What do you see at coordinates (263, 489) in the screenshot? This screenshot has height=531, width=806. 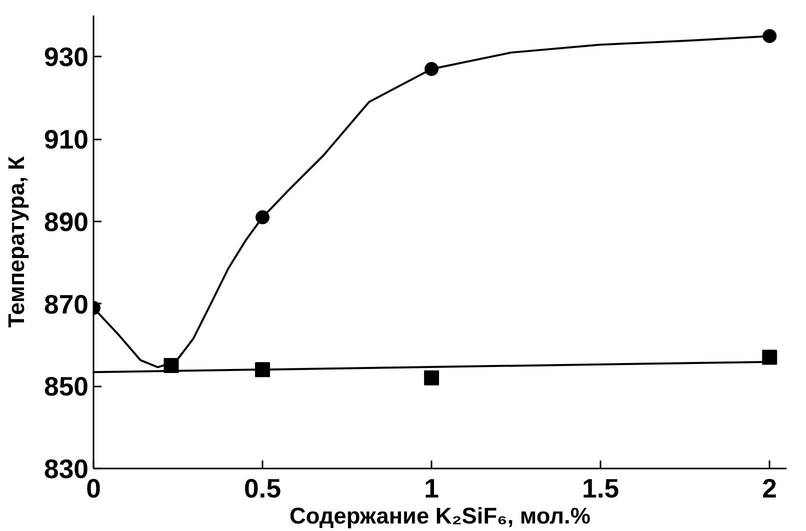 I see `x-tick-label: 0.5` at bounding box center [263, 489].